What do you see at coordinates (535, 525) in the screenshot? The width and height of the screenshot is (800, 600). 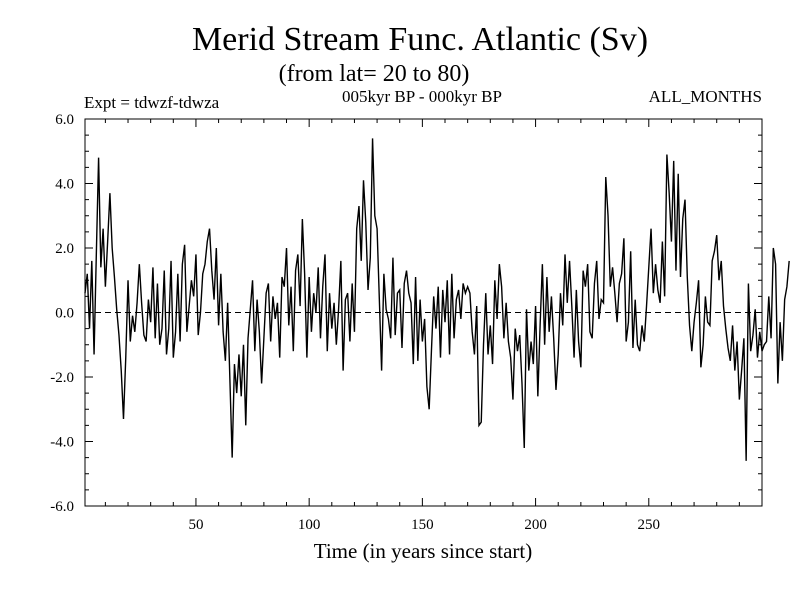 I see `x-tick-label: 200` at bounding box center [535, 525].